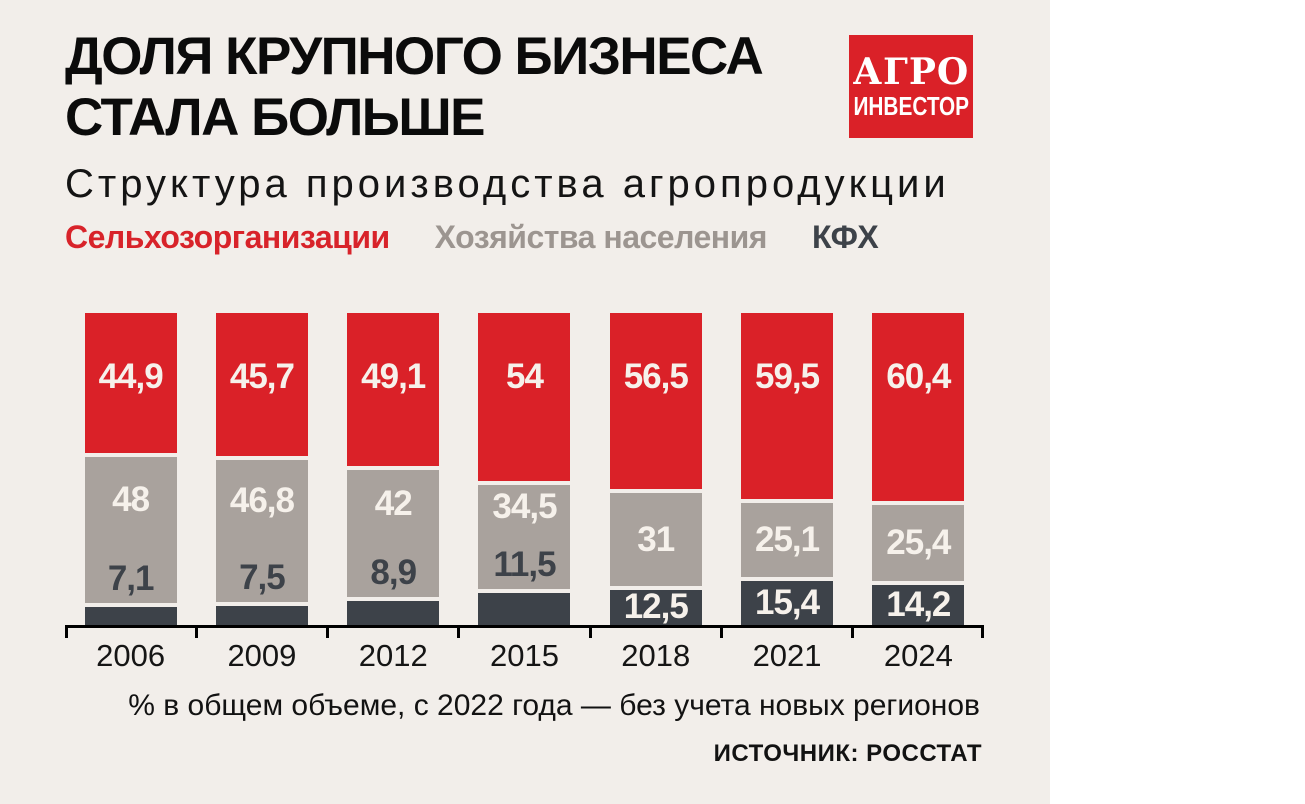 The width and height of the screenshot is (1305, 804). What do you see at coordinates (130, 528) in the screenshot?
I see `segment-households-2006: 48 7,1` at bounding box center [130, 528].